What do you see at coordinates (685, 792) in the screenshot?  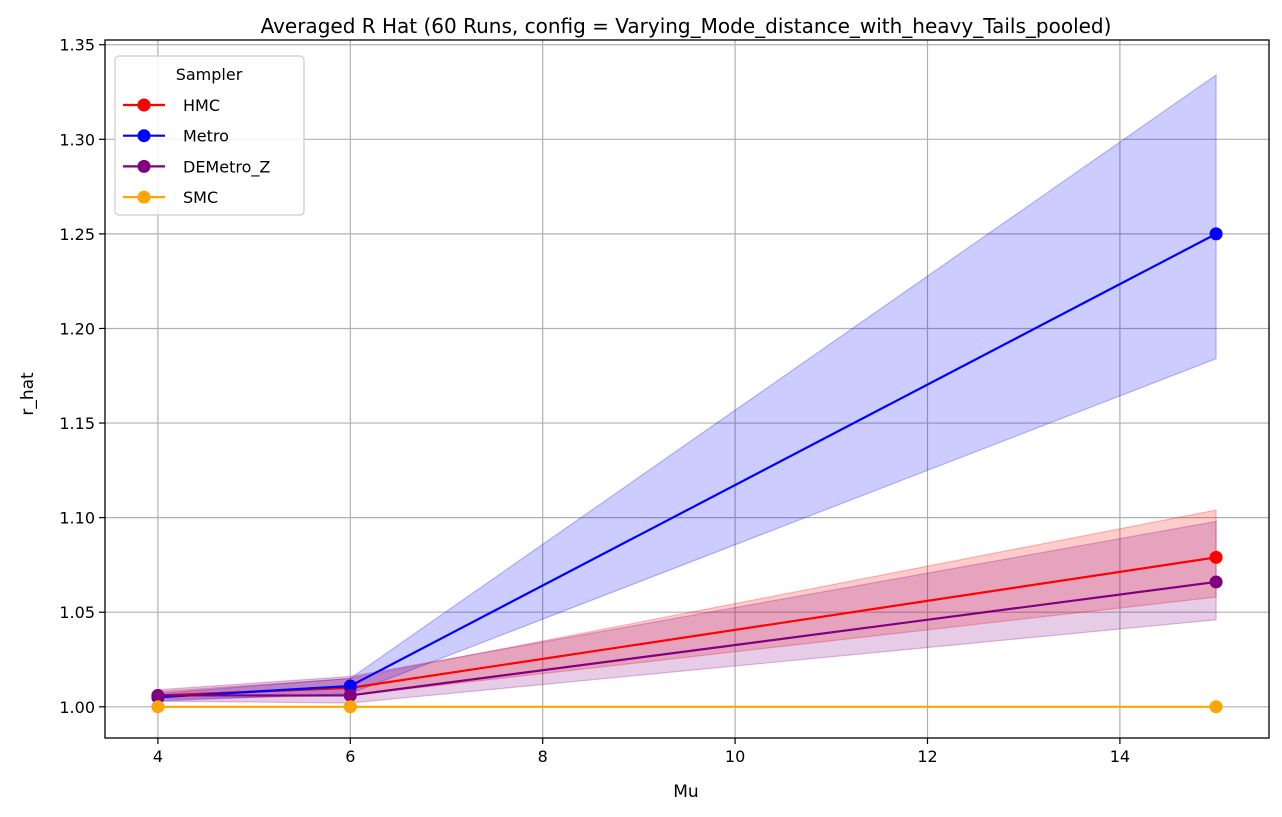 I see `x-axis-label: Mu` at bounding box center [685, 792].